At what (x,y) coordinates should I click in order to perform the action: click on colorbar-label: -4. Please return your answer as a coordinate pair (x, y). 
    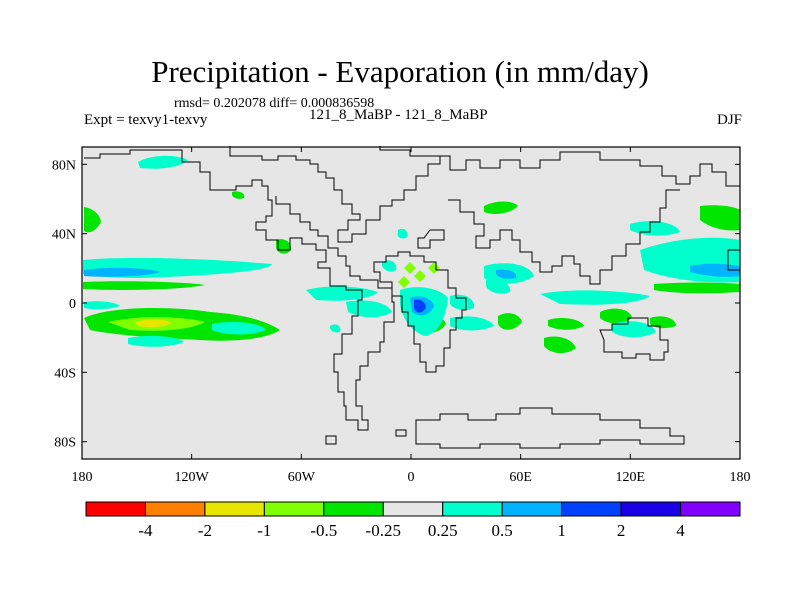
    Looking at the image, I should click on (145, 530).